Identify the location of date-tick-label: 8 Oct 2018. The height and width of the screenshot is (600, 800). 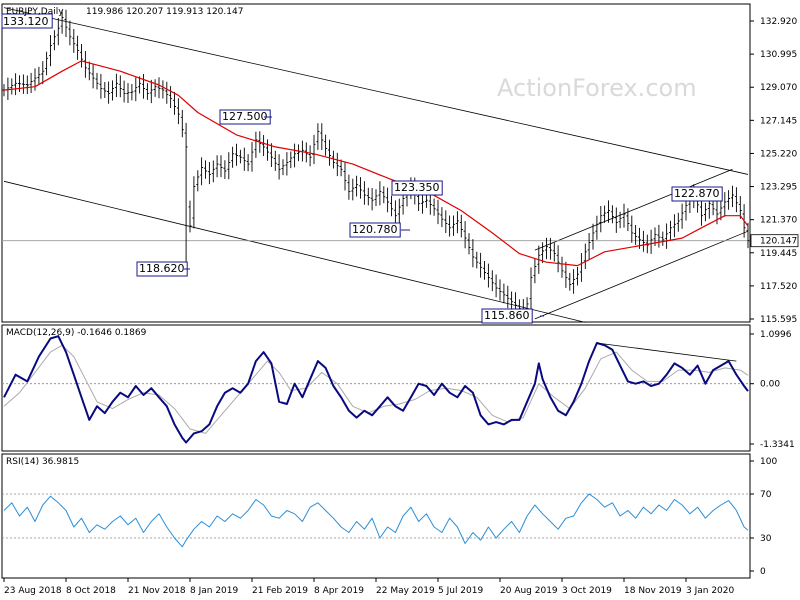
(91, 591).